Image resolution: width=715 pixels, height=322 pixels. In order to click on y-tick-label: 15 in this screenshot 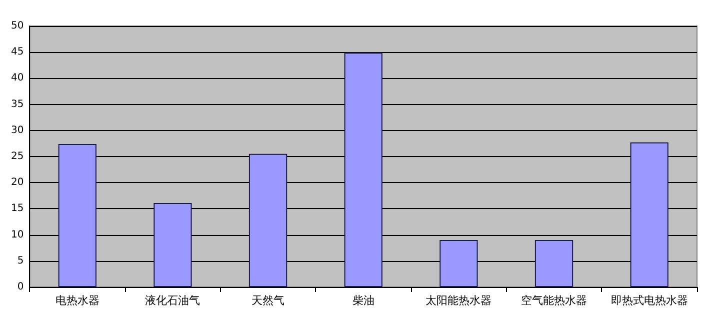, I will do `click(17, 208)`.